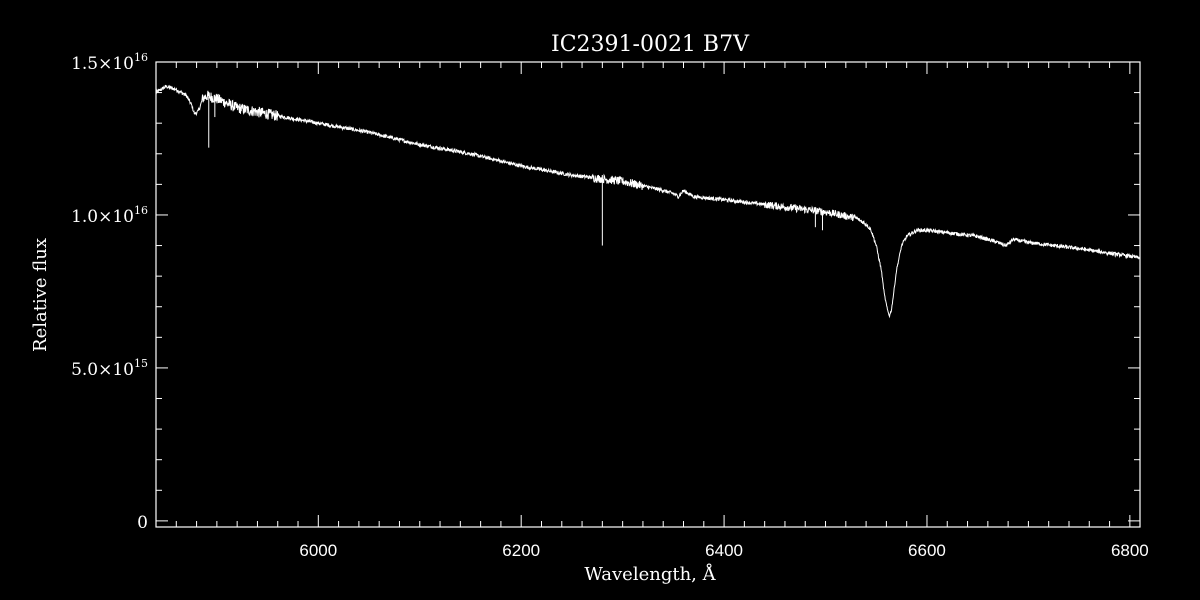  What do you see at coordinates (650, 574) in the screenshot?
I see `x-axis-label: Wavelength, Å` at bounding box center [650, 574].